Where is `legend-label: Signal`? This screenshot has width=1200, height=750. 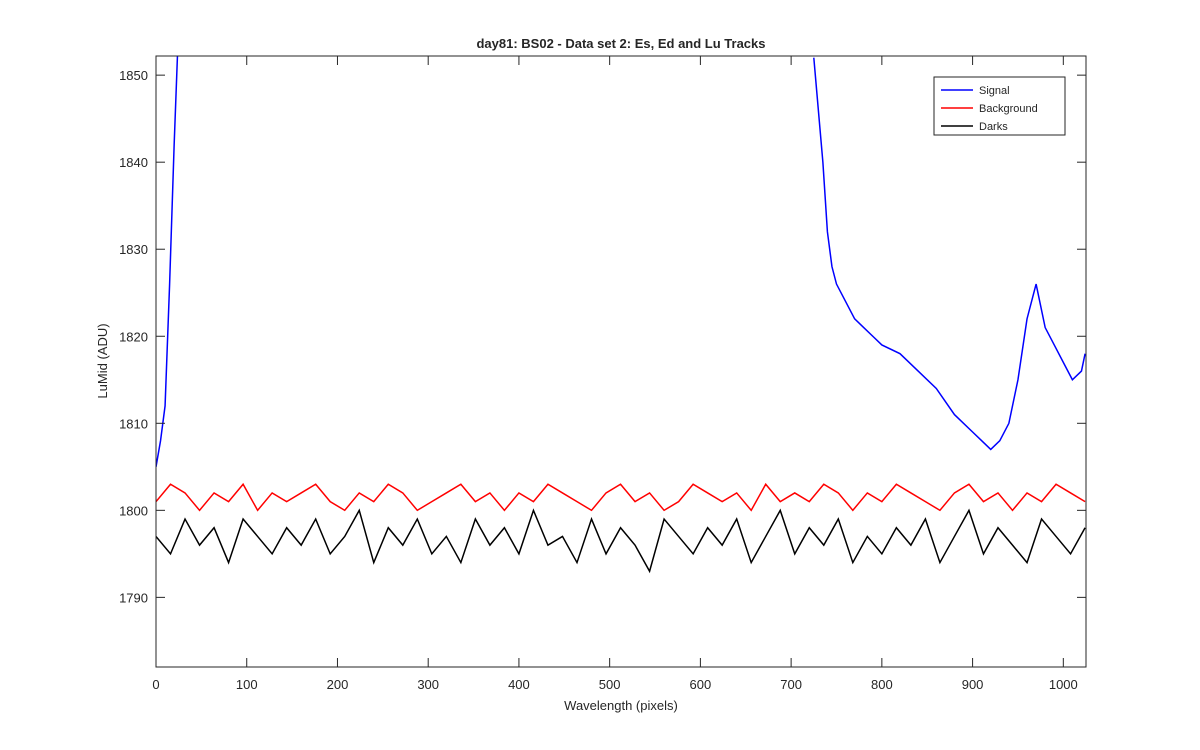
legend-label: Signal is located at coordinates (994, 91).